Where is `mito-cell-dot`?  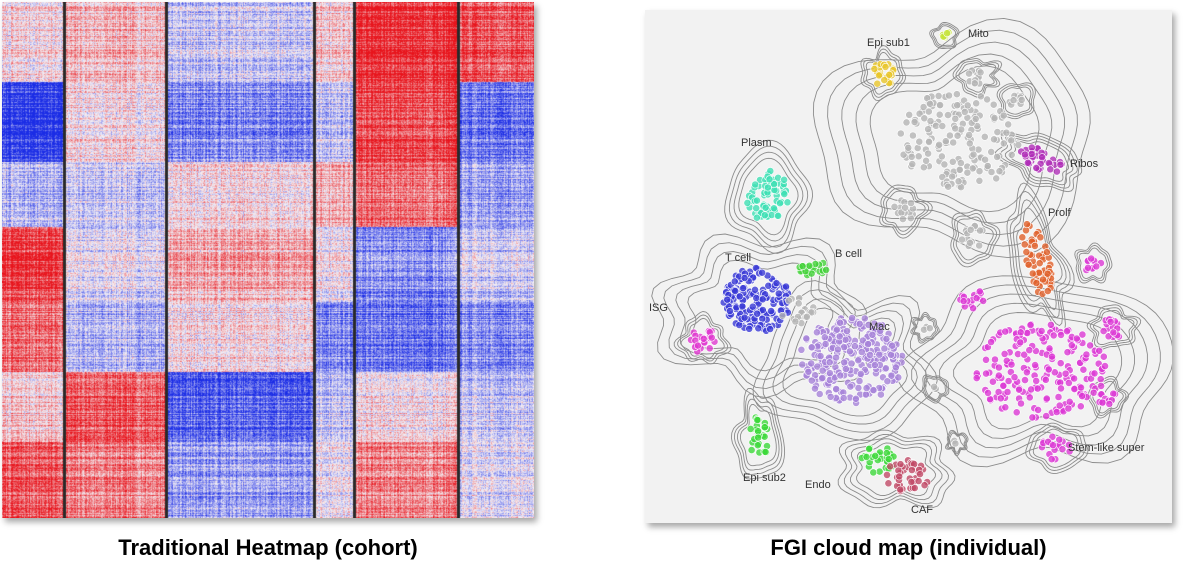 mito-cell-dot is located at coordinates (947, 33).